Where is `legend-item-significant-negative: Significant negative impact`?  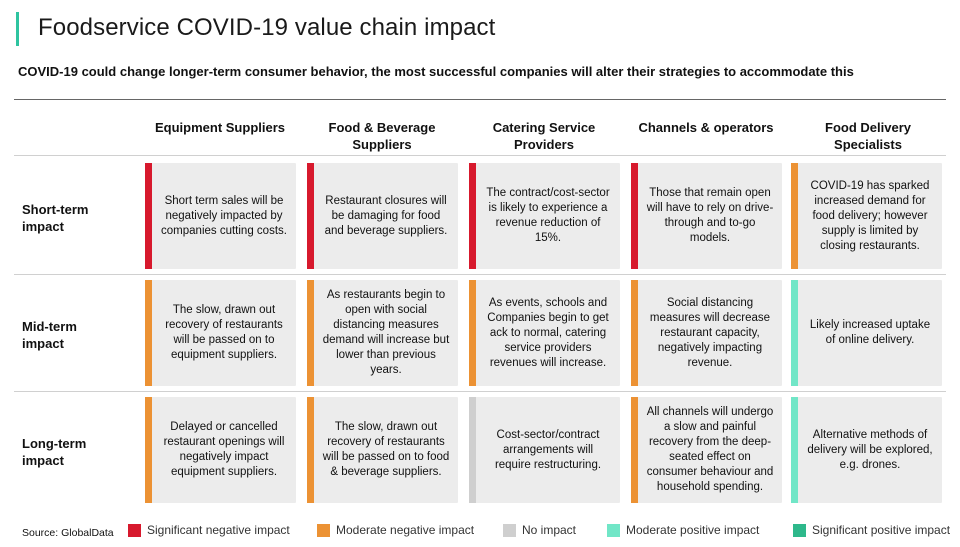 legend-item-significant-negative: Significant negative impact is located at coordinates (209, 530).